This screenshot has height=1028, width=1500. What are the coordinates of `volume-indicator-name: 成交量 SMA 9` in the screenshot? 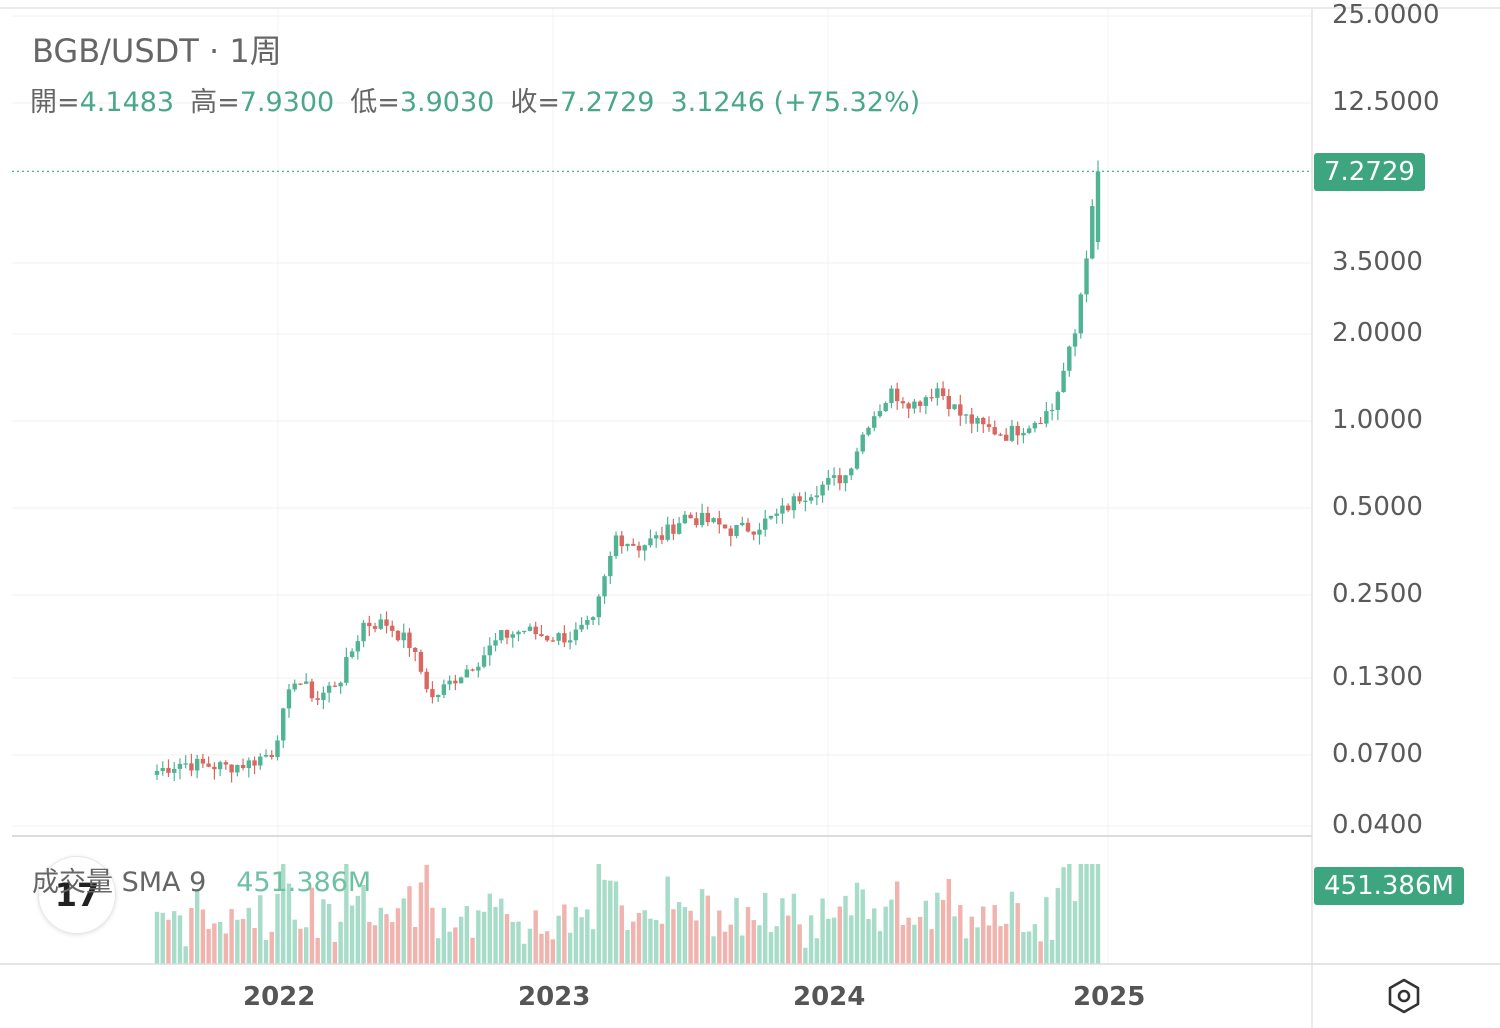 It's located at (119, 882).